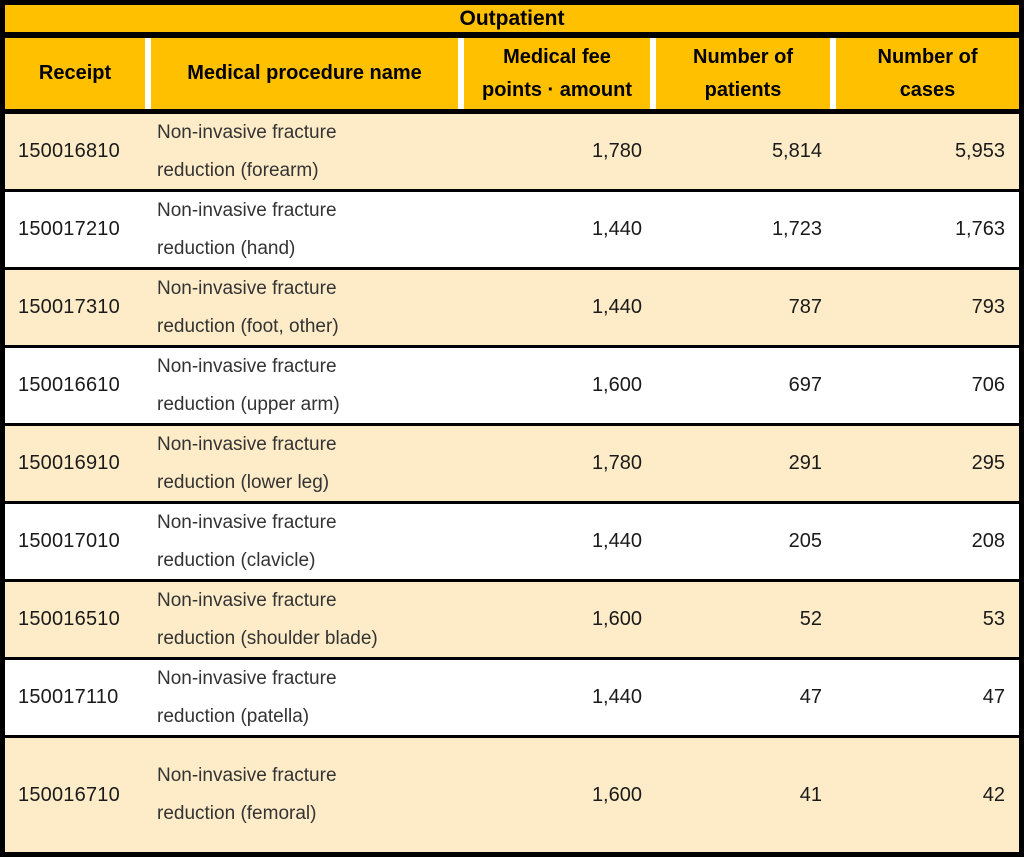 The image size is (1024, 857). Describe the element at coordinates (927, 73) in the screenshot. I see `column-header-cases: Number of cases` at that location.